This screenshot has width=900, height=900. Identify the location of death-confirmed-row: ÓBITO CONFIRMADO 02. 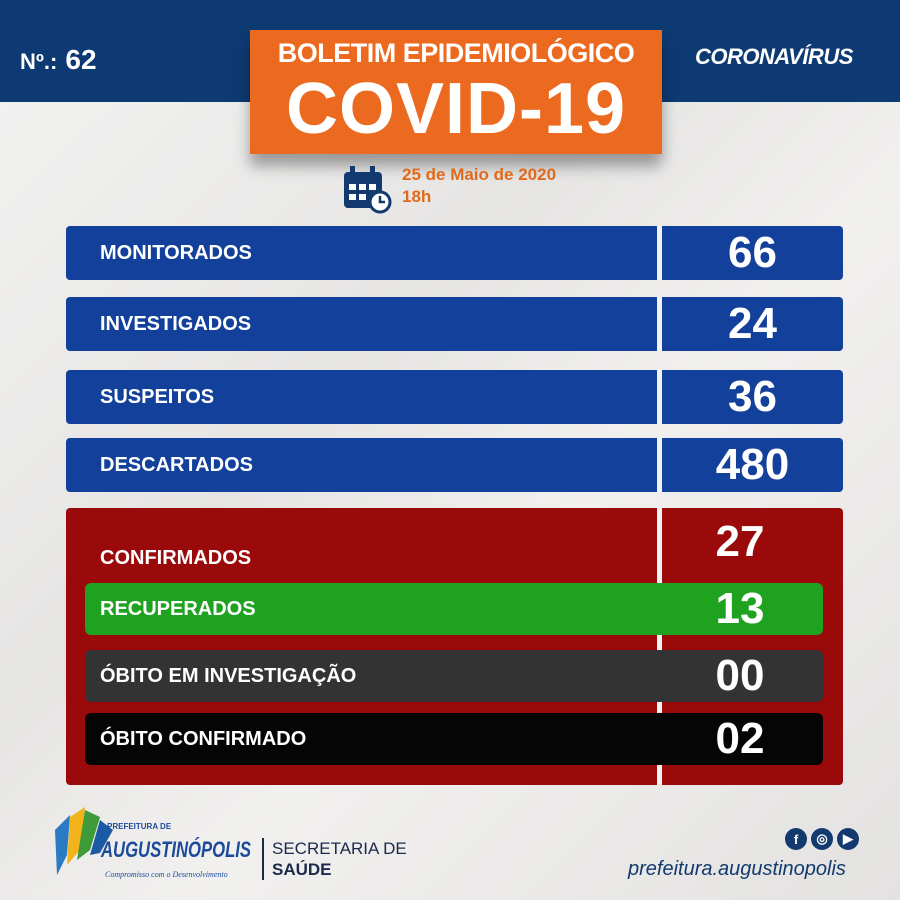
(454, 739).